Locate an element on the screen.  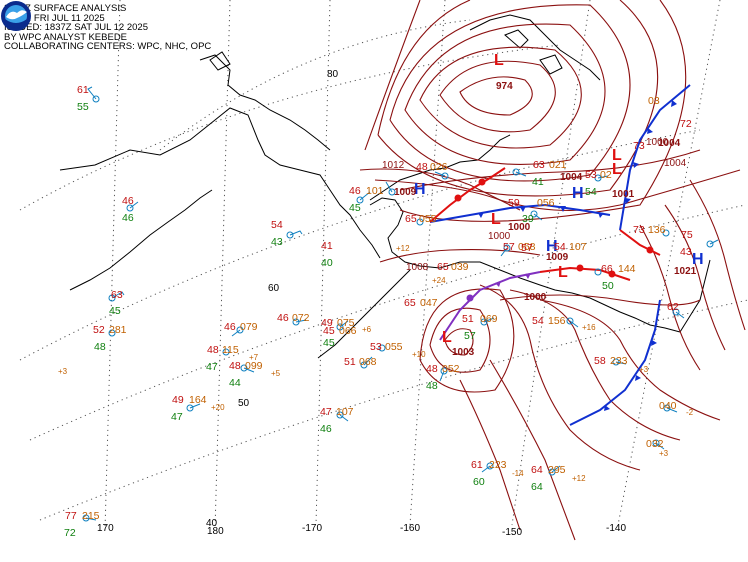
logo-bird-icon is located at coordinates (16, 15).